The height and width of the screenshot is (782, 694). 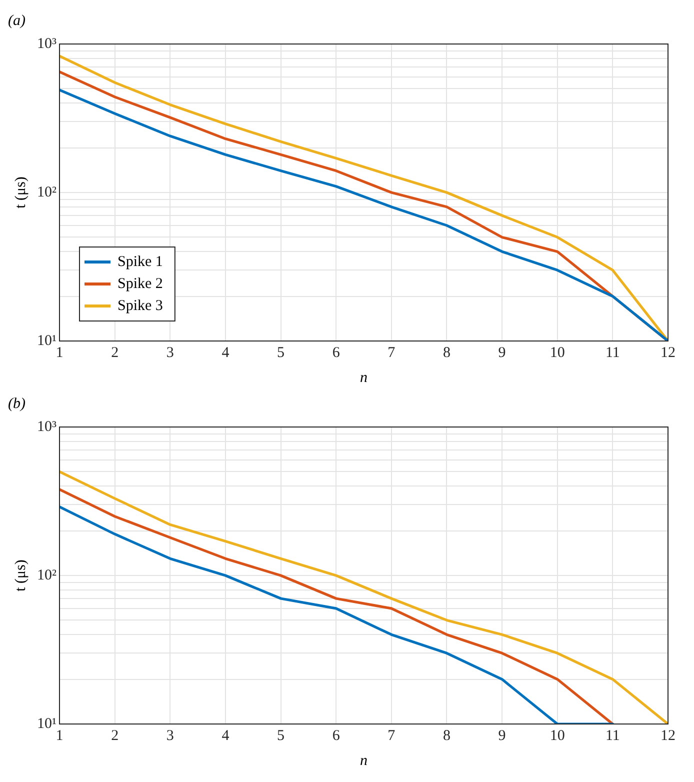 I want to click on chart-title: (a), so click(x=17, y=20).